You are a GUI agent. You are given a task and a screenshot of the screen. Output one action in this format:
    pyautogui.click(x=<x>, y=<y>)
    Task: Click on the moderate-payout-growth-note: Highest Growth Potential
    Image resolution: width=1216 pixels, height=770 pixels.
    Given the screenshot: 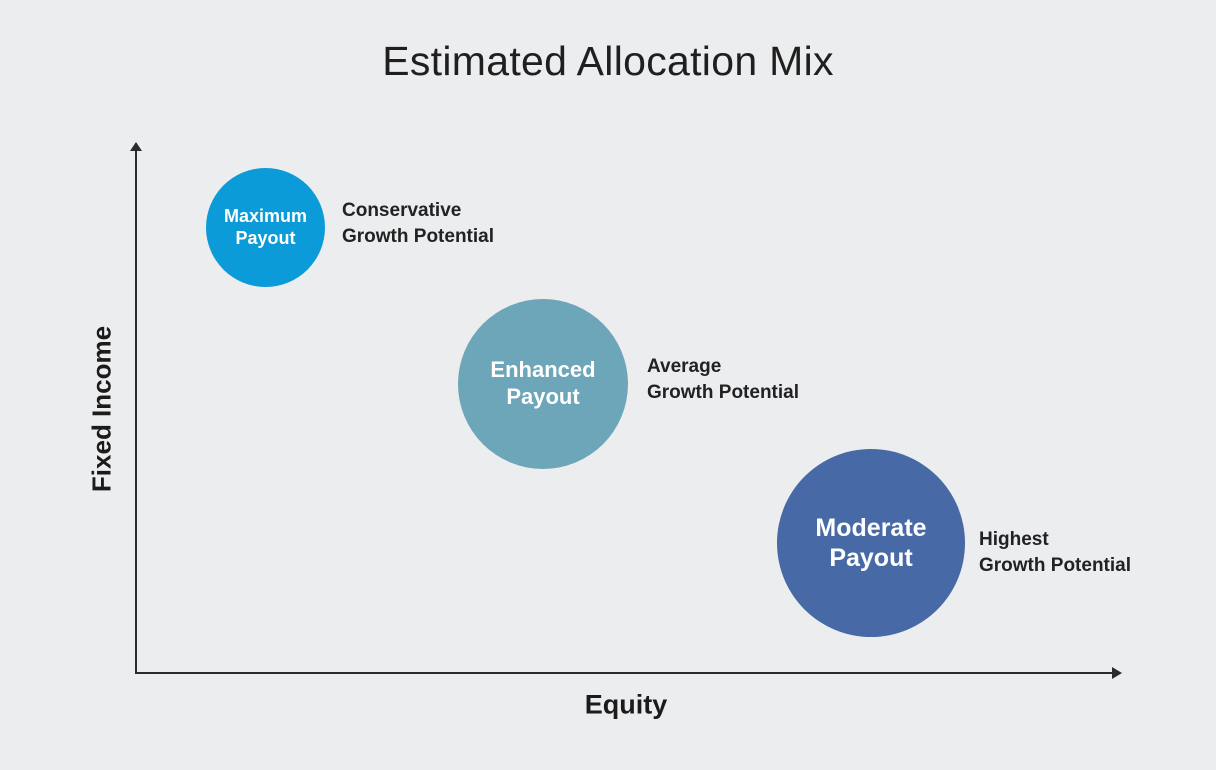 What is the action you would take?
    pyautogui.click(x=1055, y=553)
    